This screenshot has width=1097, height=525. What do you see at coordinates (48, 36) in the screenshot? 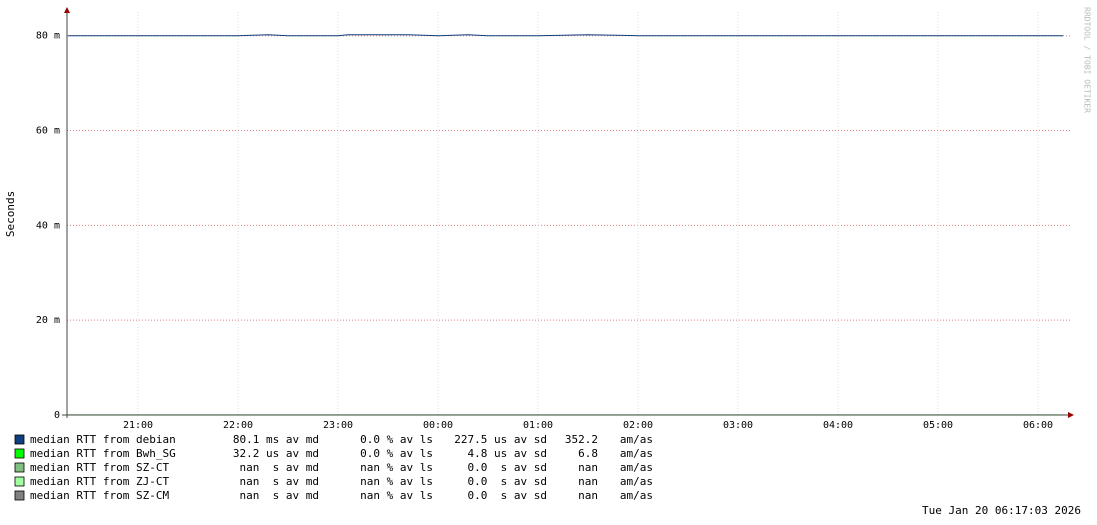
I see `y-tick-label: 80 m` at bounding box center [48, 36].